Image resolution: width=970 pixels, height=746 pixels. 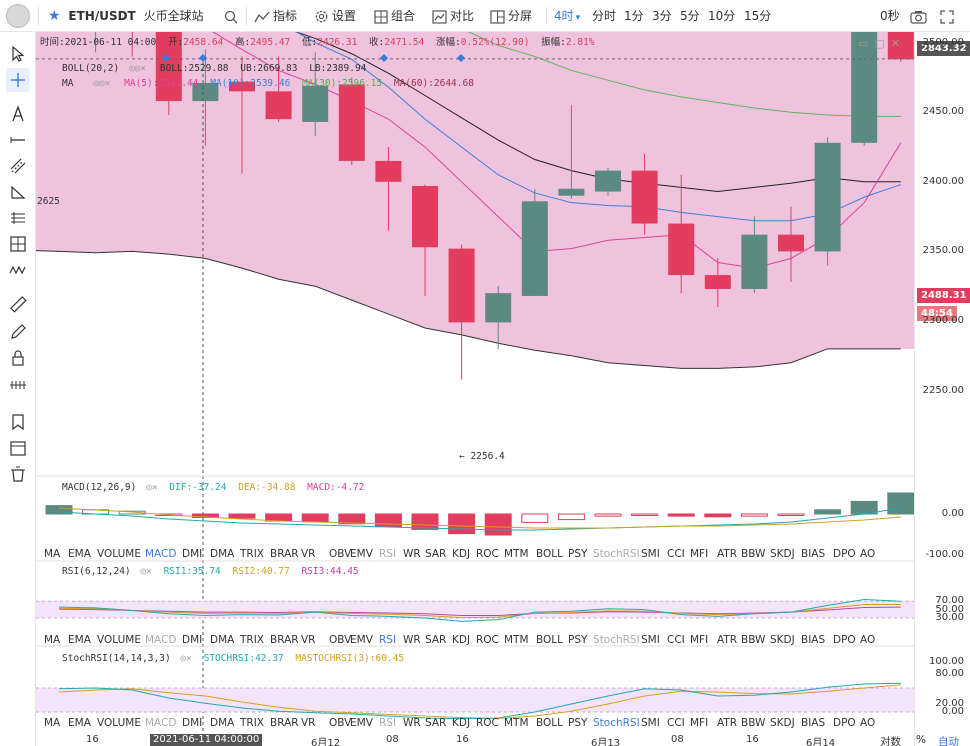 What do you see at coordinates (879, 43) in the screenshot?
I see `maximize-icon: ▢` at bounding box center [879, 43].